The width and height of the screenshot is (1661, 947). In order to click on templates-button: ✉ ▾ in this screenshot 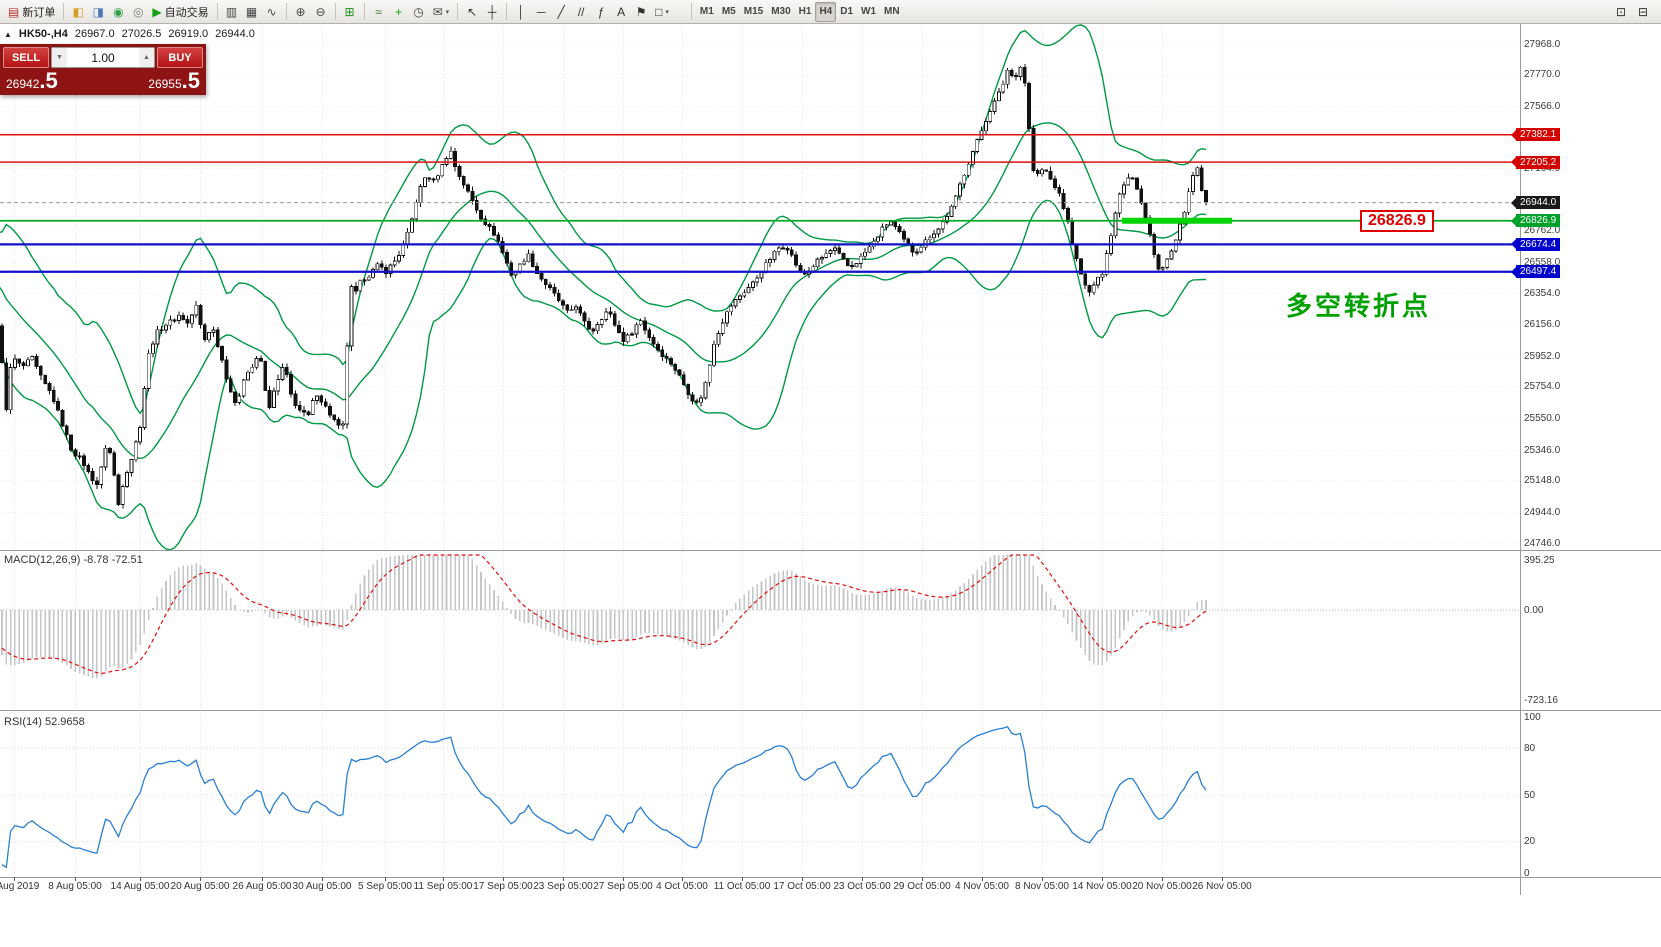, I will do `click(441, 12)`.